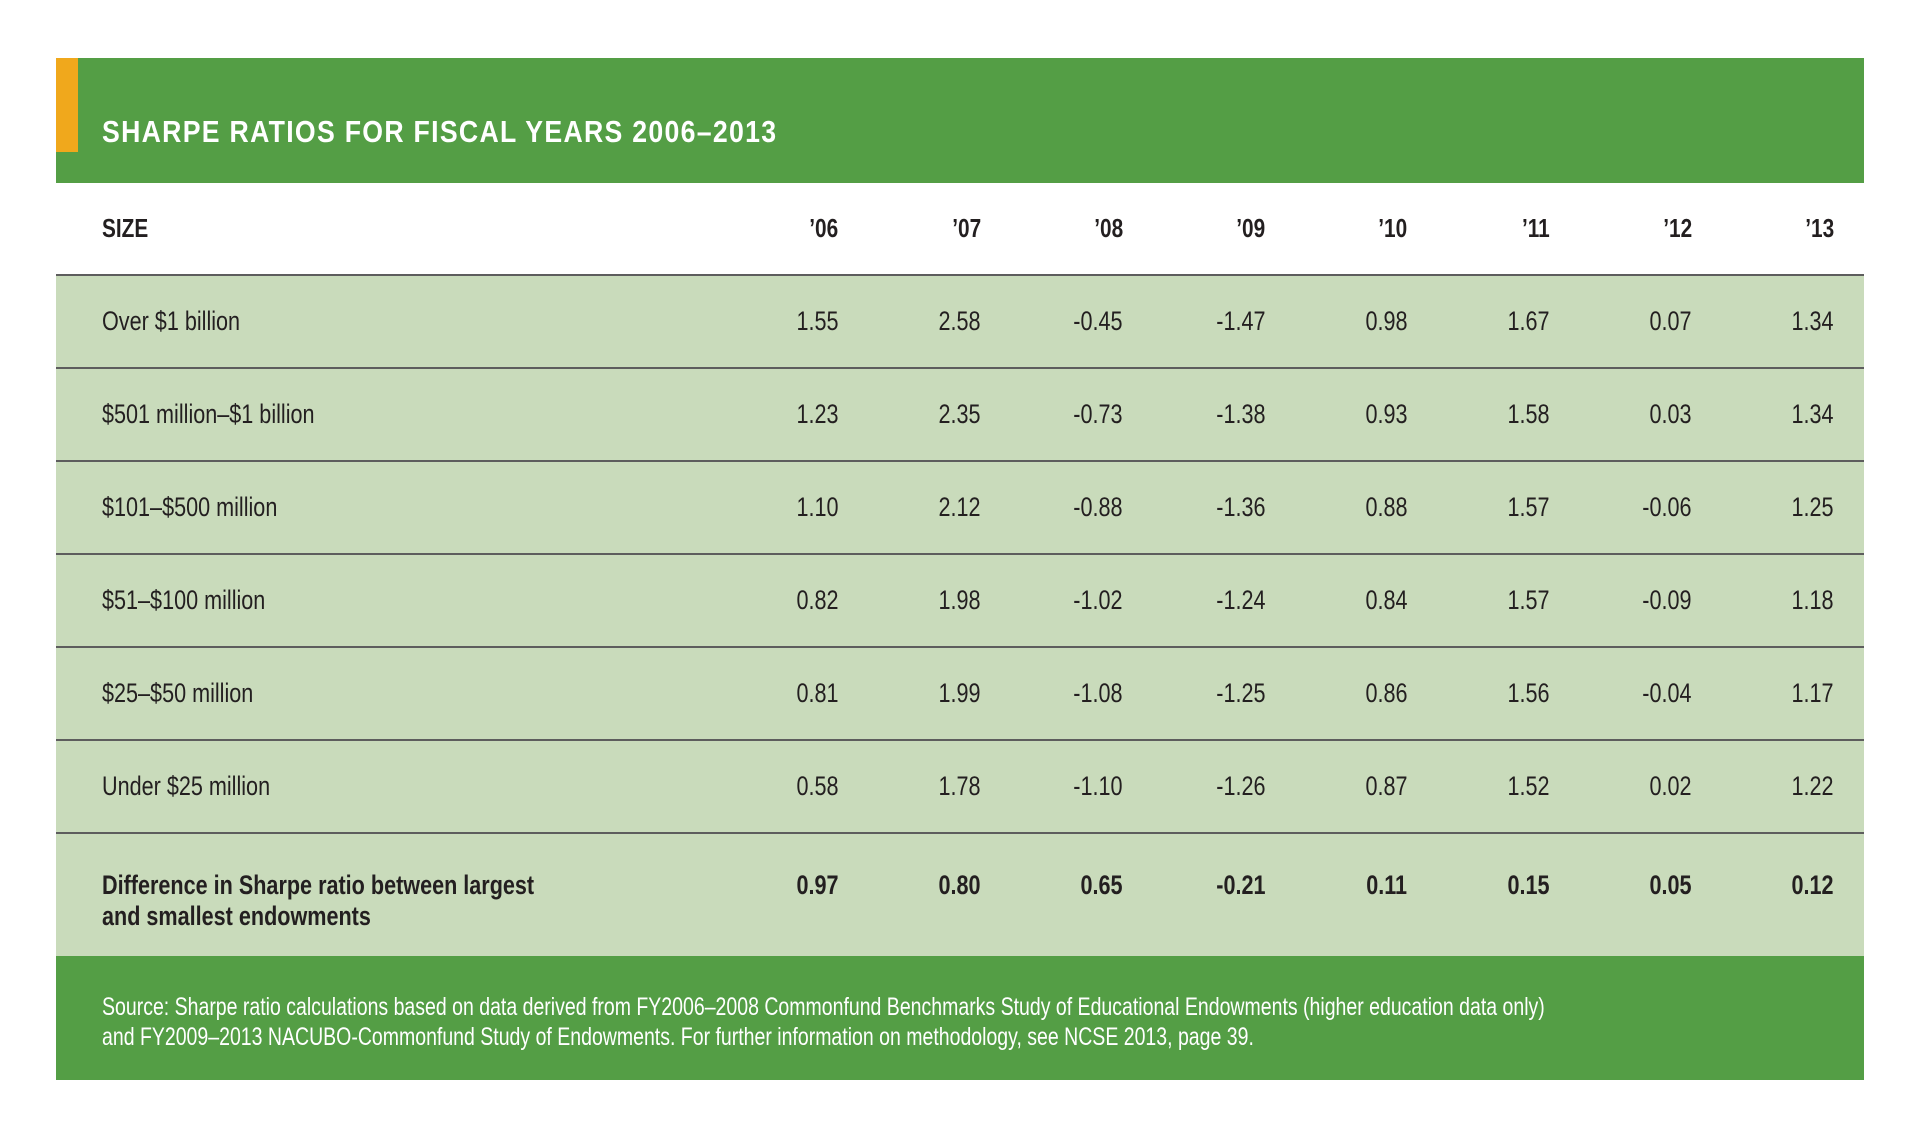  Describe the element at coordinates (1677, 228) in the screenshot. I see `column-header-label: ’12` at that location.